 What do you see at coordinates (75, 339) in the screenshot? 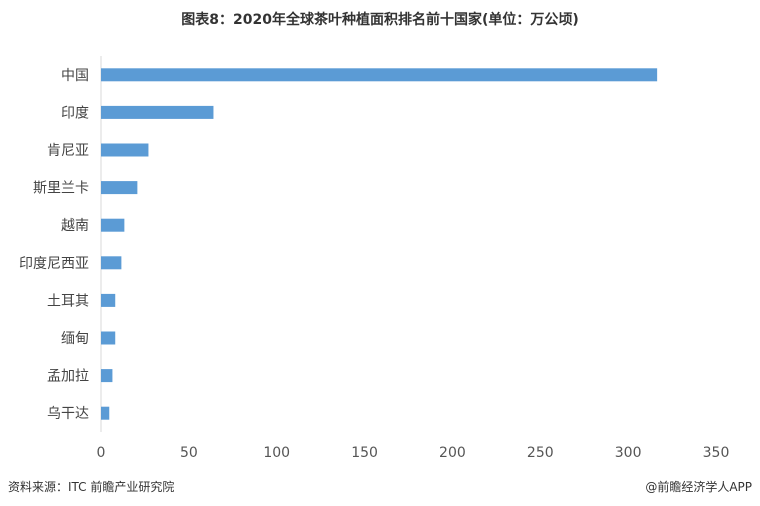
I see `category-label: 缅甸` at bounding box center [75, 339].